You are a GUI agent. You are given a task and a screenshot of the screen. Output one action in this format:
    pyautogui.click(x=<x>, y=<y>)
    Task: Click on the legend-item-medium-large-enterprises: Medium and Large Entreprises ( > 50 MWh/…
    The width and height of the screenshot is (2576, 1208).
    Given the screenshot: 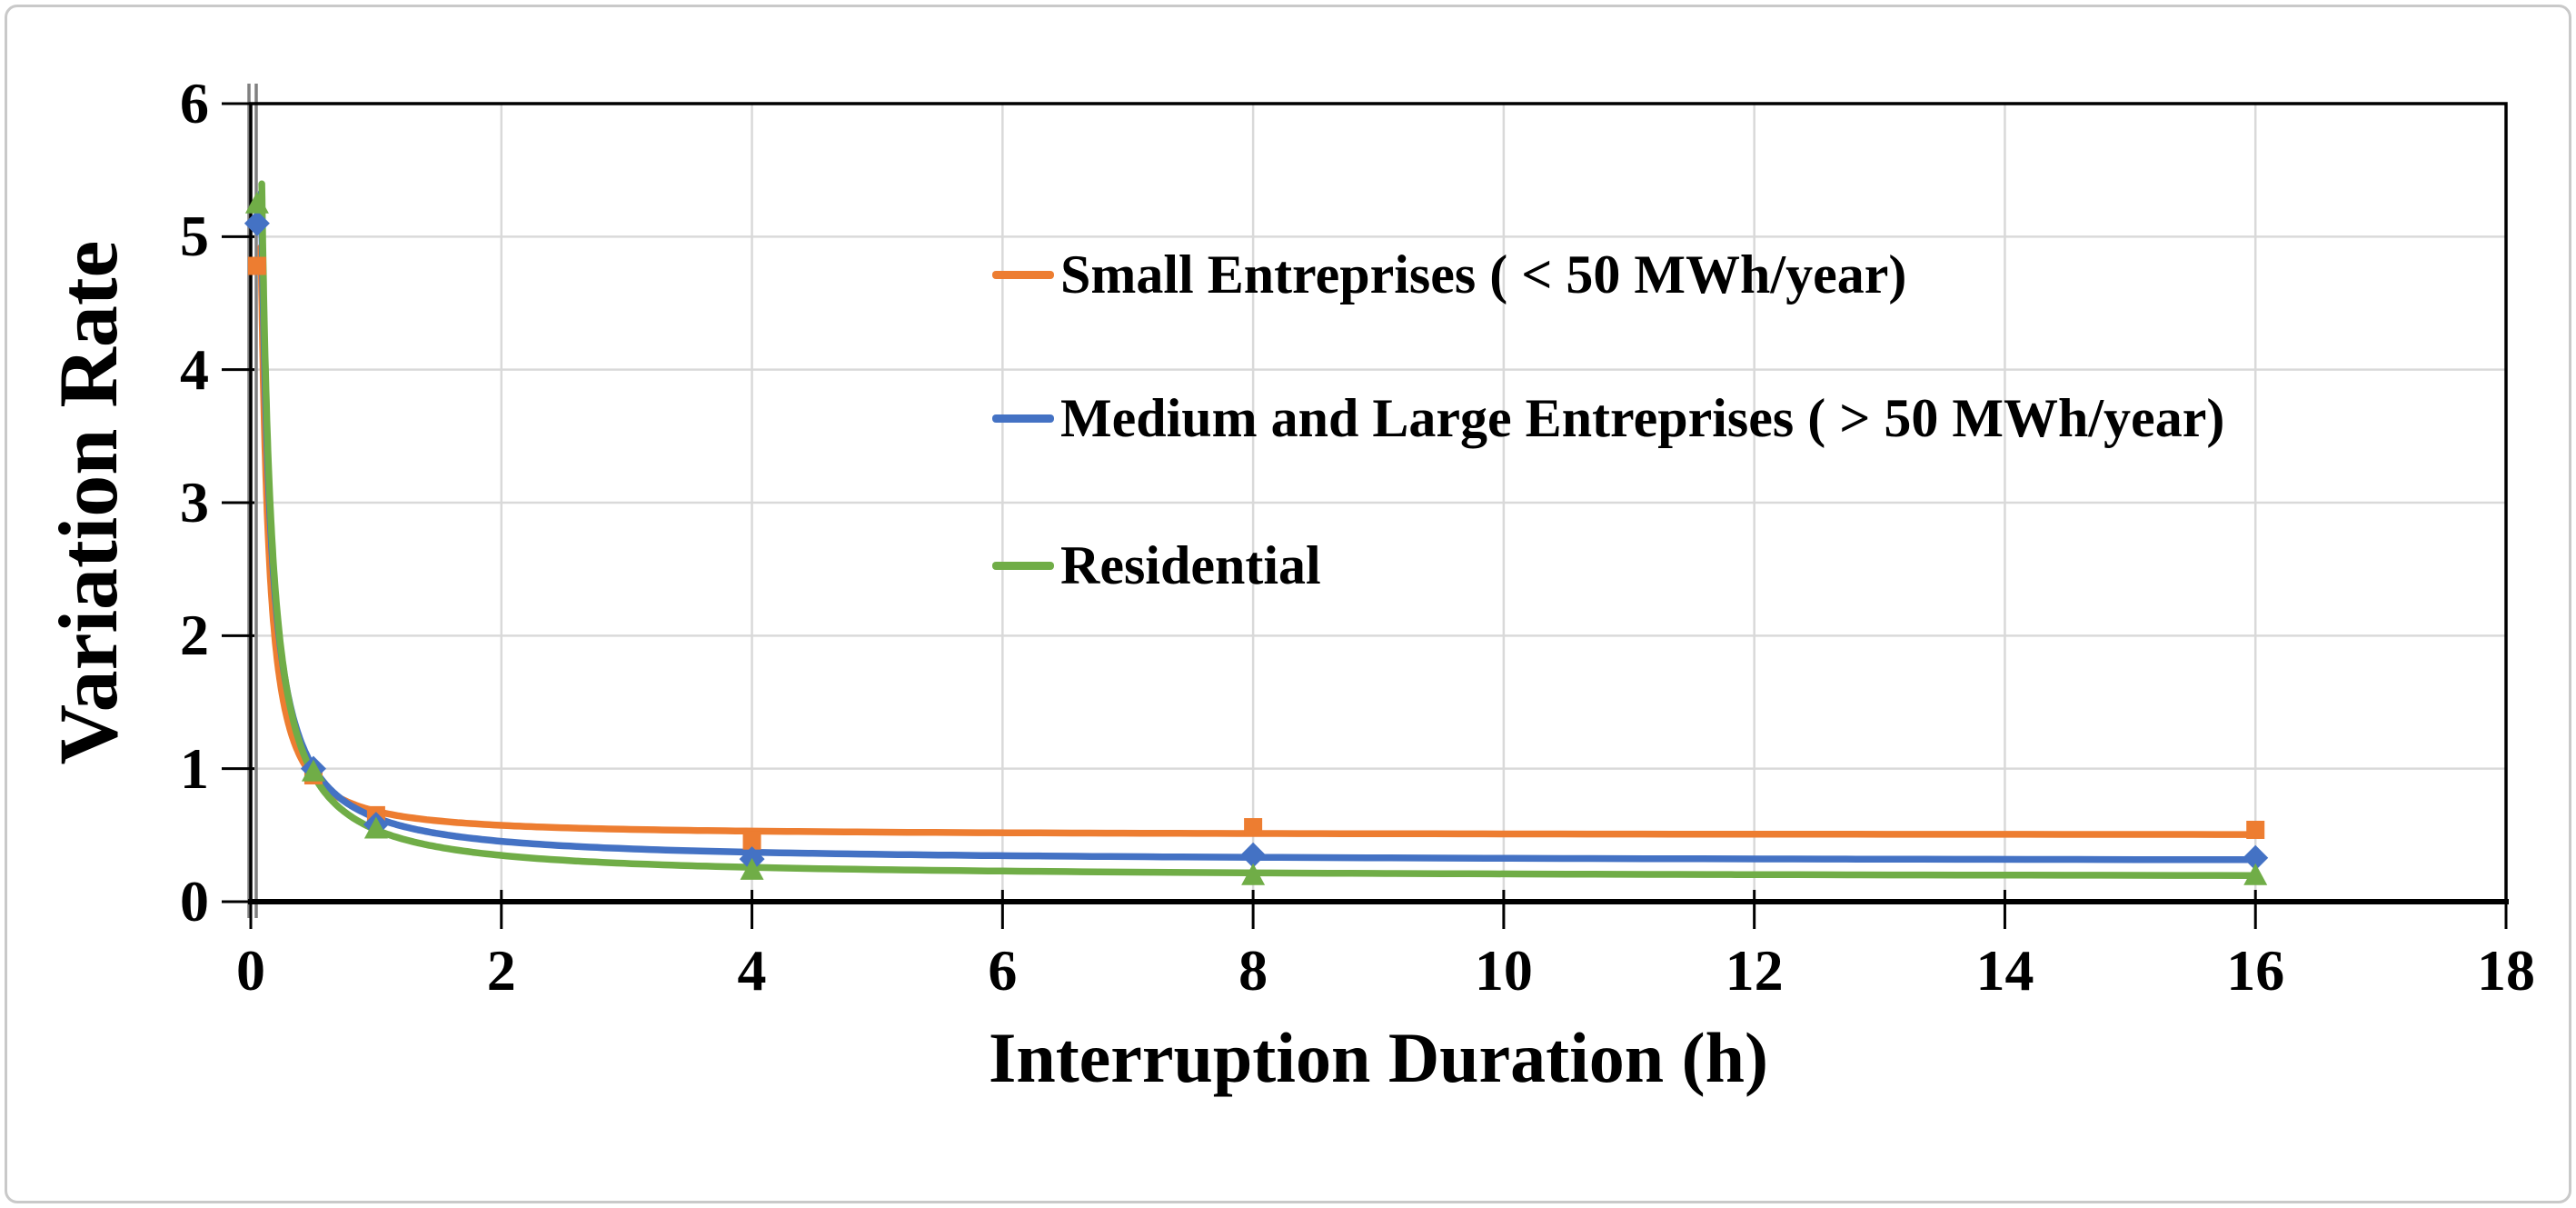 What is the action you would take?
    pyautogui.click(x=1608, y=418)
    